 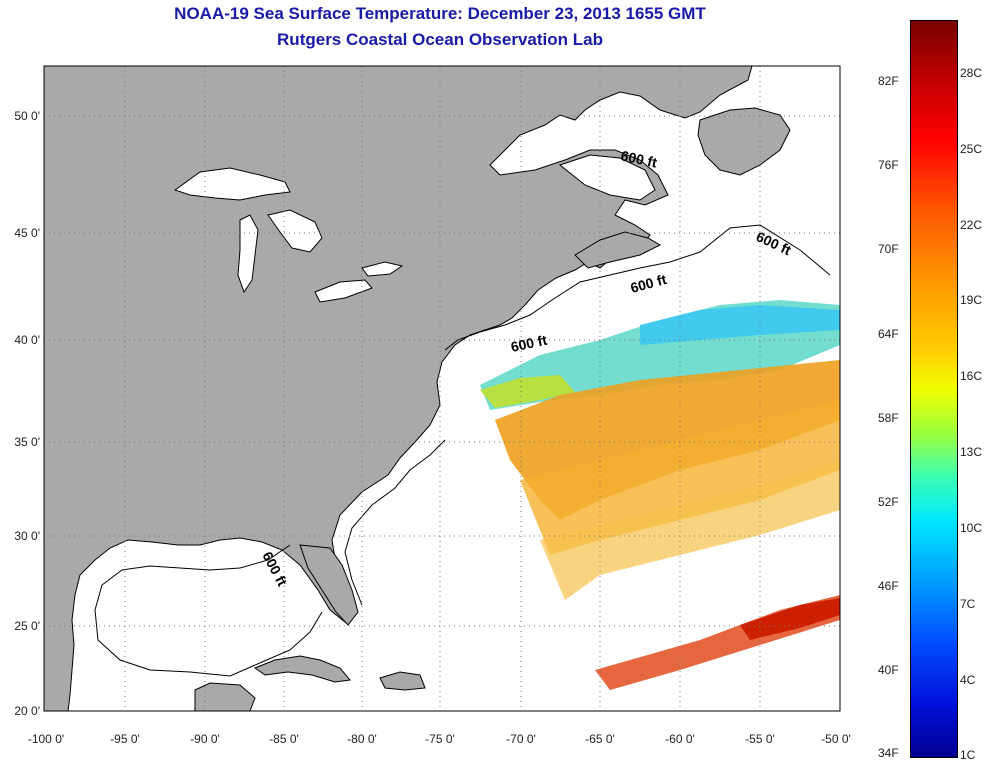 I want to click on lon-tick: -55 0', so click(x=760, y=739).